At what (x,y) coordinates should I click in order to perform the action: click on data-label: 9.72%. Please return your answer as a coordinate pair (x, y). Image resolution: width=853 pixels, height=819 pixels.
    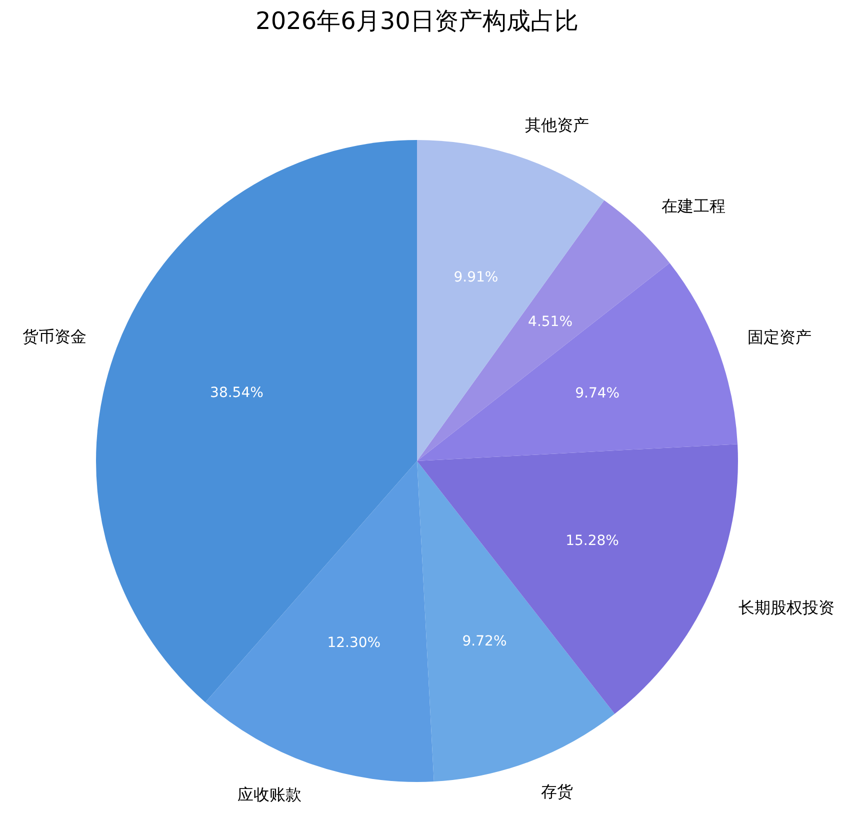
    Looking at the image, I should click on (484, 641).